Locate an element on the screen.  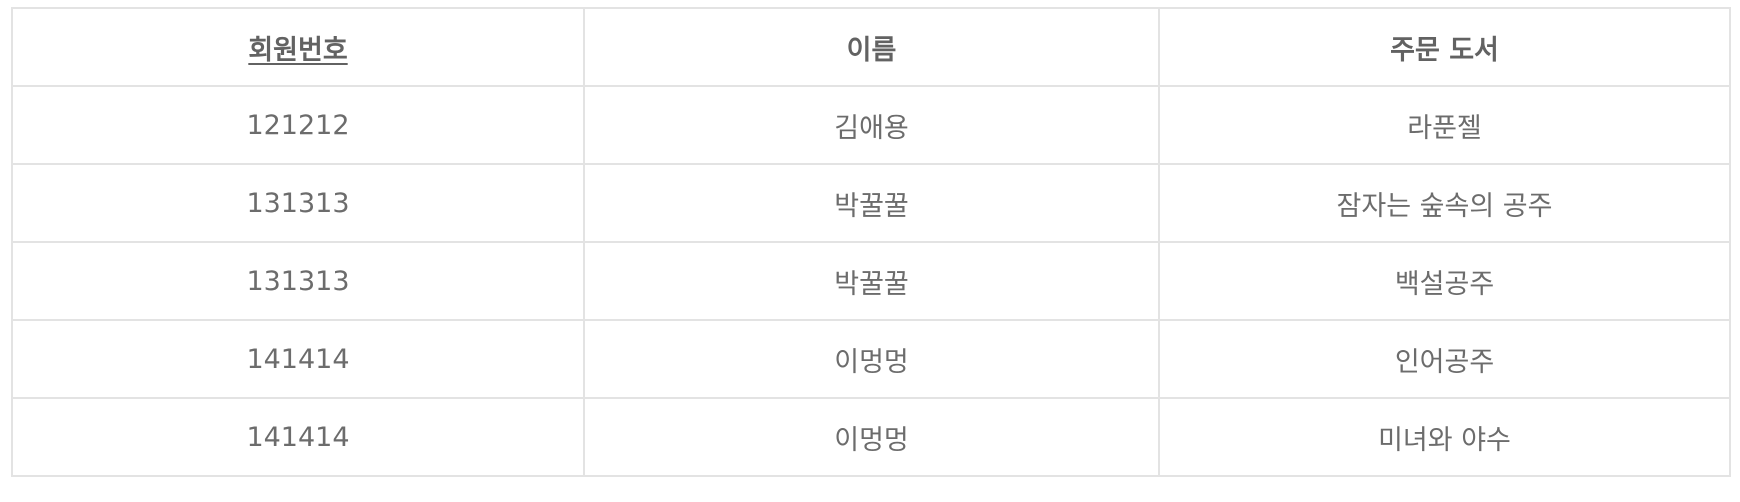
cell-ordered-book: 미녀와 야수 is located at coordinates (1444, 437).